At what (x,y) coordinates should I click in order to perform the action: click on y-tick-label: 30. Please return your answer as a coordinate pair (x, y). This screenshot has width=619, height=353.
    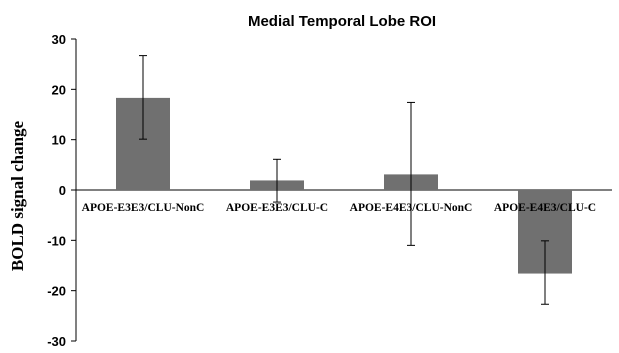
    Looking at the image, I should click on (59, 39).